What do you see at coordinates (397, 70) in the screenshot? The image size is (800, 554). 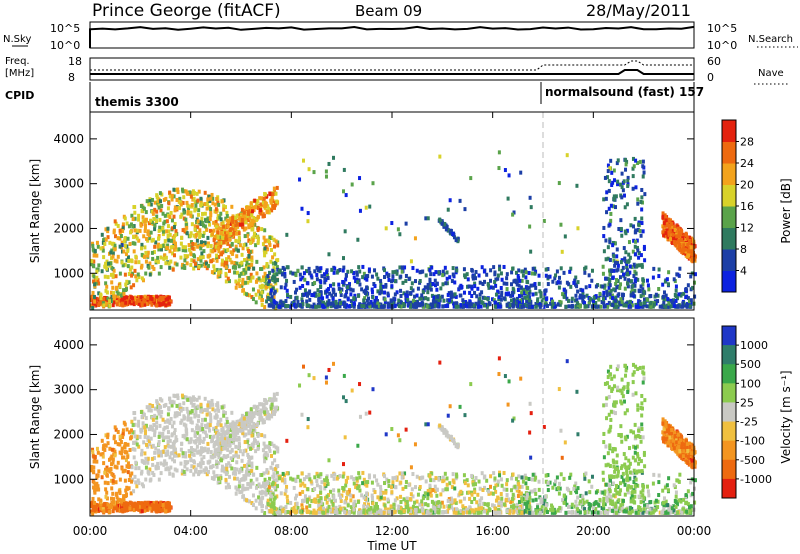 I see `freq-panel: Freq. [MHz] 18 8 60 0 Nave` at bounding box center [397, 70].